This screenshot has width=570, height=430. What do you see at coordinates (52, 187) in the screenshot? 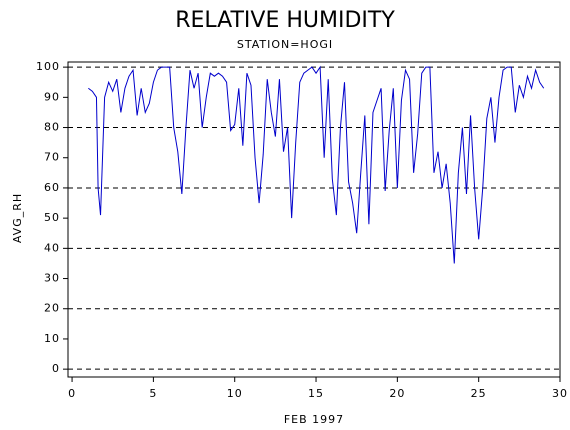
I see `y-tick-label: 60` at bounding box center [52, 187].